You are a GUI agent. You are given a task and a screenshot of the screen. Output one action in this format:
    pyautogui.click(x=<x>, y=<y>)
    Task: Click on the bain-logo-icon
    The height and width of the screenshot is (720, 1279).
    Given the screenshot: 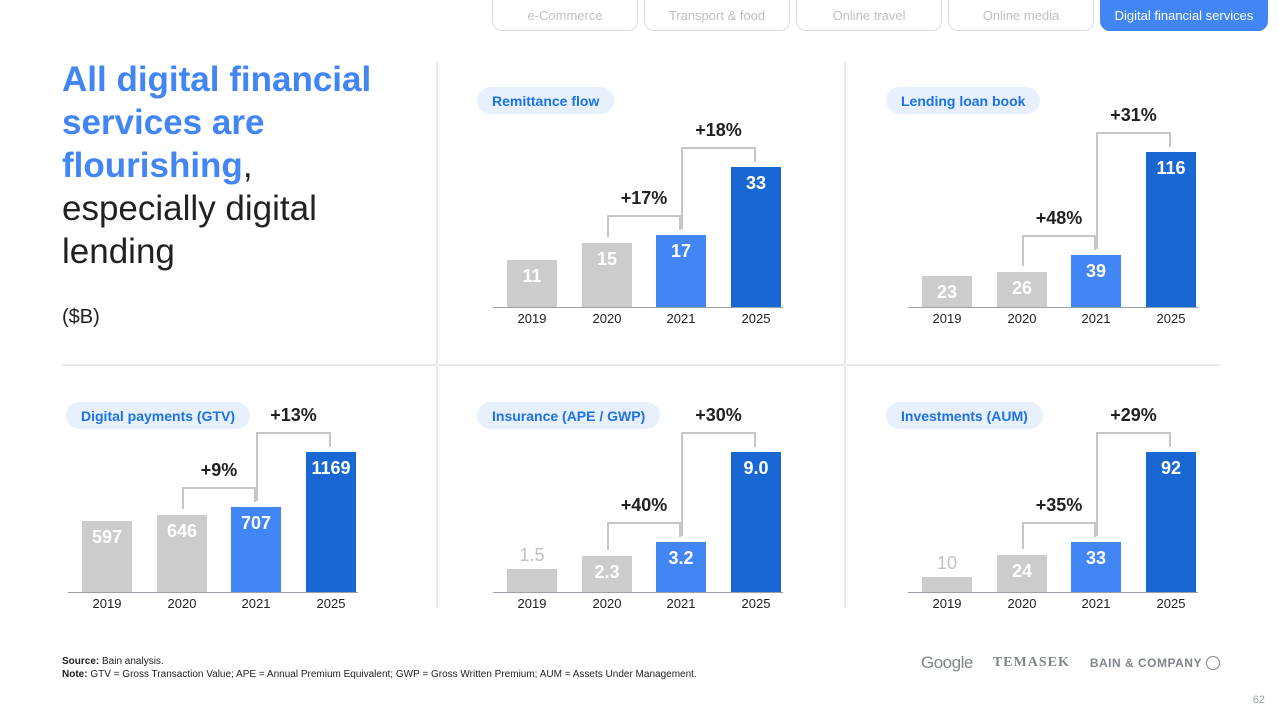 What is the action you would take?
    pyautogui.click(x=1212, y=663)
    